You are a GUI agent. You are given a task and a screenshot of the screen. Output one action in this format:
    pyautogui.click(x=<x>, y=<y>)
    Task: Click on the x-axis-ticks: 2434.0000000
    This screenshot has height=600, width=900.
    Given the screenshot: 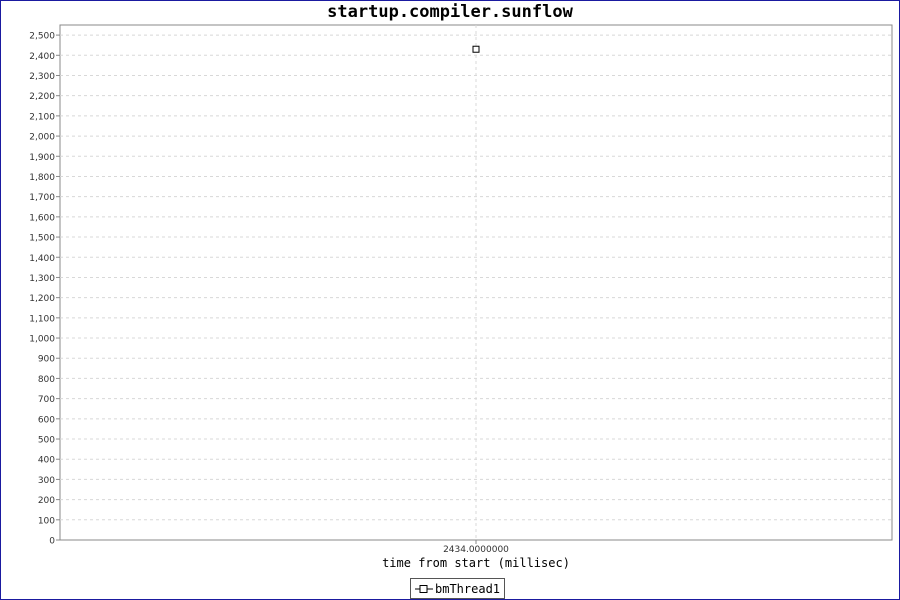 What is the action you would take?
    pyautogui.click(x=476, y=547)
    